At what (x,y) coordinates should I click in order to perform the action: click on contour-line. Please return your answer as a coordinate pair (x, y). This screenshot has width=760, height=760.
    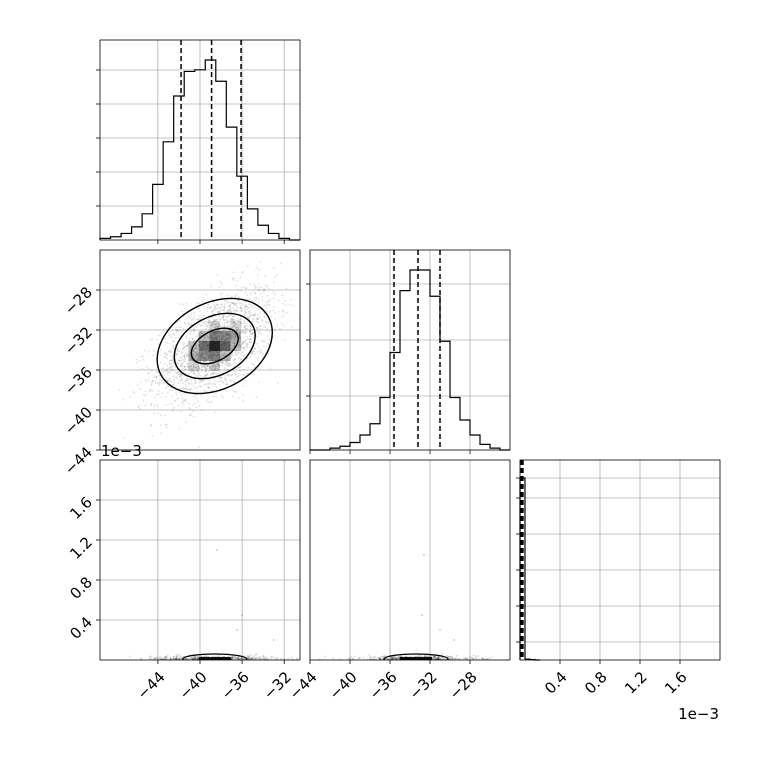
    Looking at the image, I should click on (214, 346).